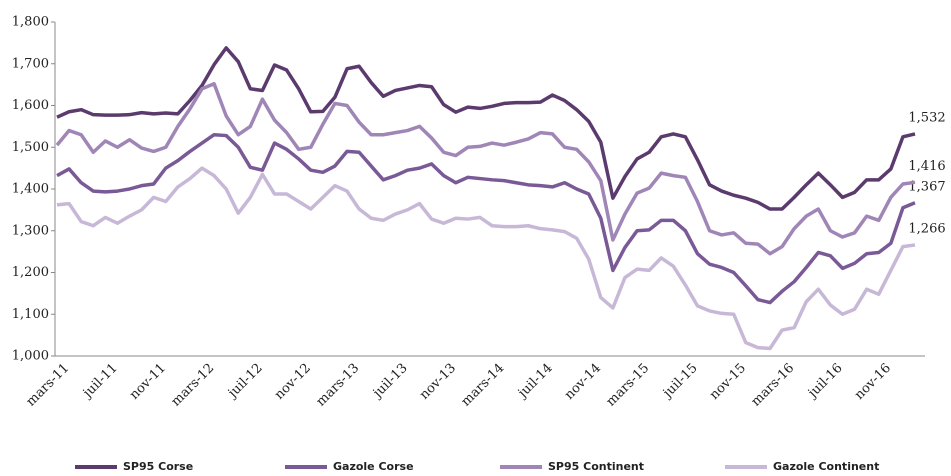 This screenshot has width=951, height=476. What do you see at coordinates (389, 381) in the screenshot?
I see `x-tick-label: juil-13` at bounding box center [389, 381].